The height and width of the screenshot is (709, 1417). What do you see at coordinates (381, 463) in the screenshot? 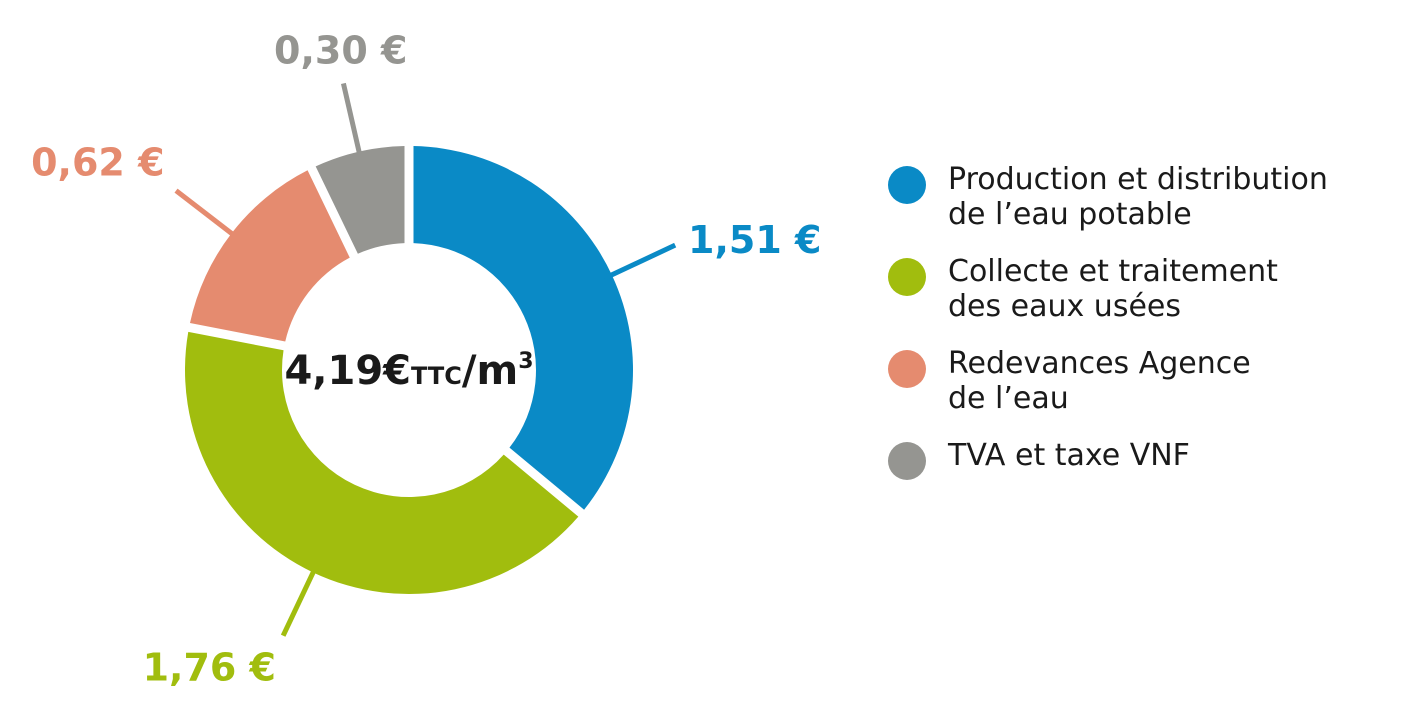
I see `slice-collecte-et-traitement` at bounding box center [381, 463].